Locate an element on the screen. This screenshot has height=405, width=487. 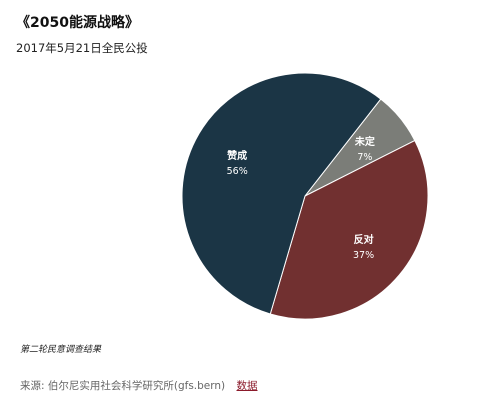
slice-undecided-value: 7% is located at coordinates (364, 157).